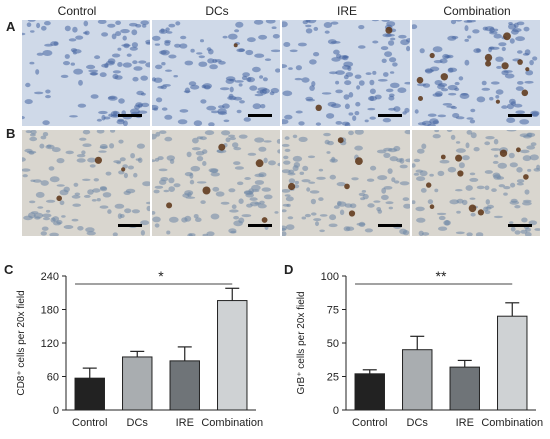  What do you see at coordinates (418, 423) in the screenshot?
I see `chart-d-x-tick-label: DCs` at bounding box center [418, 423].